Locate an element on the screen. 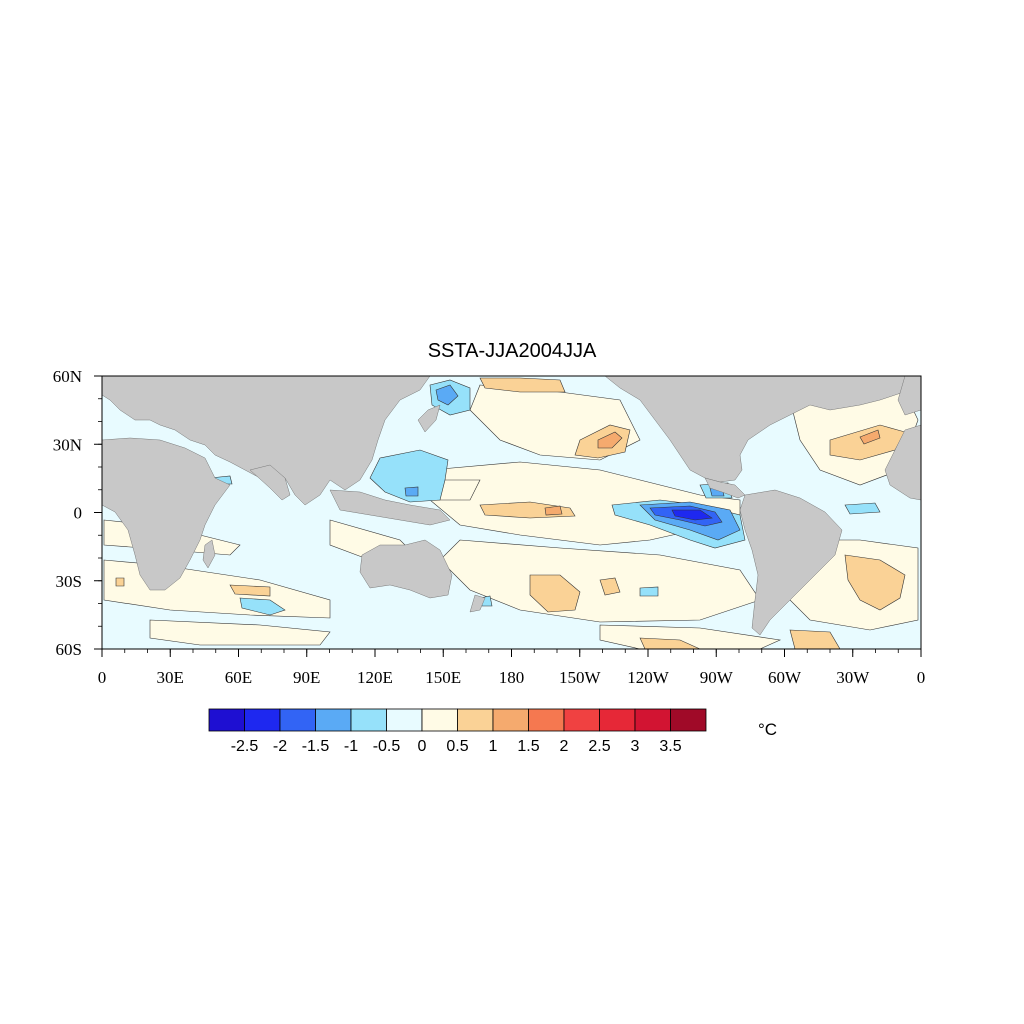 The width and height of the screenshot is (1024, 1024). land-central-america is located at coordinates (725, 488).